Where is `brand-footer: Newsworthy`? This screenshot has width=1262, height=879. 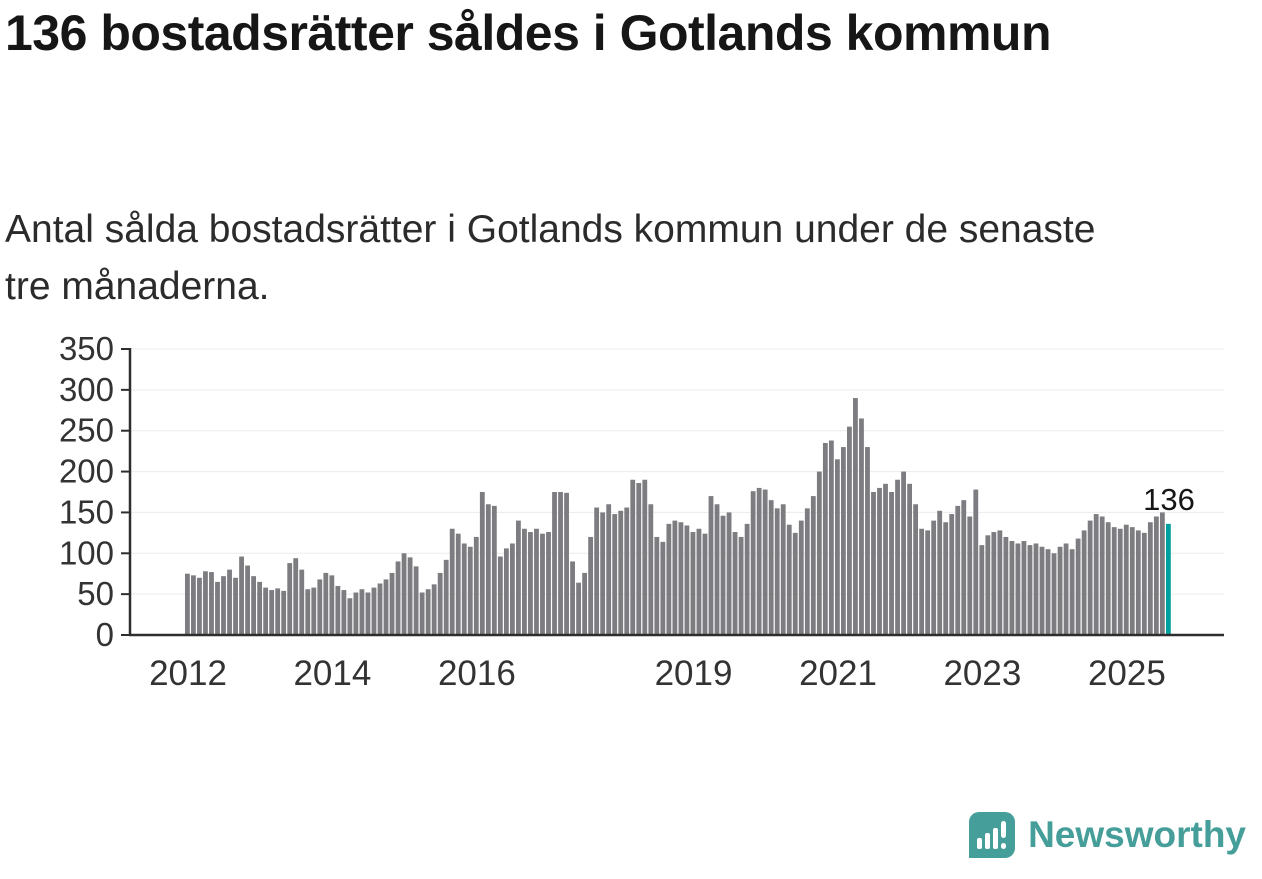 brand-footer: Newsworthy is located at coordinates (1107, 835).